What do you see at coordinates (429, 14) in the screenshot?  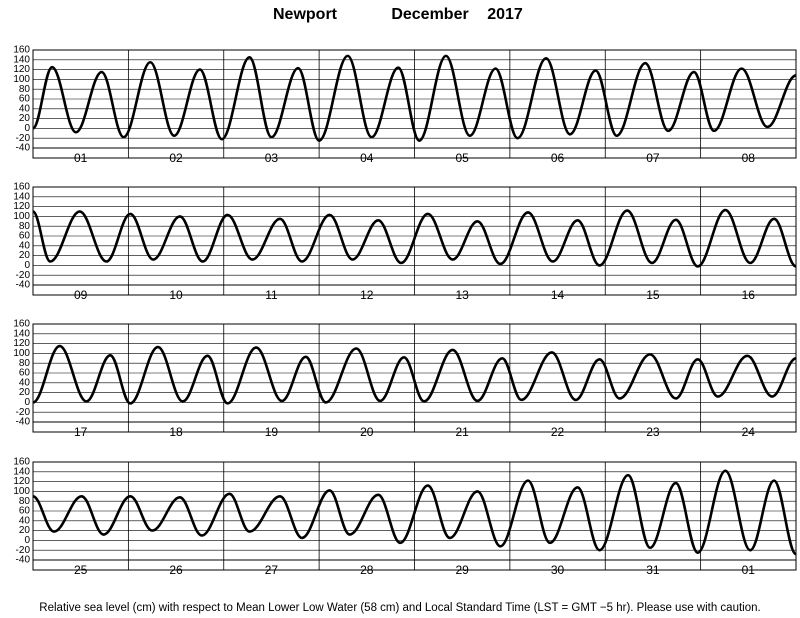 I see `month: December` at bounding box center [429, 14].